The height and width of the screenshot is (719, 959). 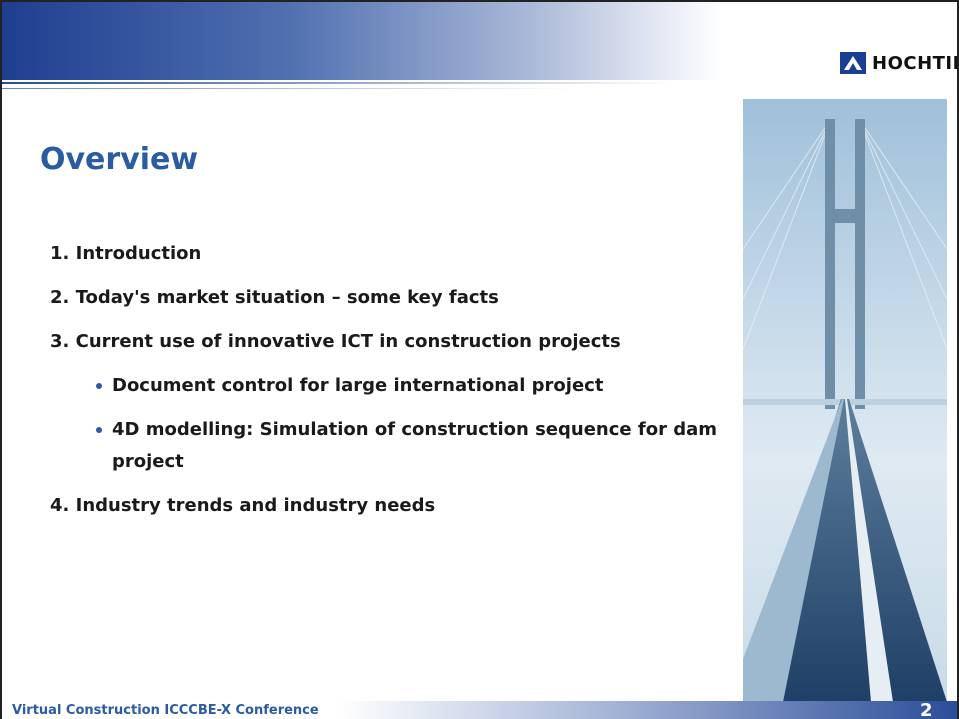 What do you see at coordinates (119, 159) in the screenshot?
I see `slide-title: Overview` at bounding box center [119, 159].